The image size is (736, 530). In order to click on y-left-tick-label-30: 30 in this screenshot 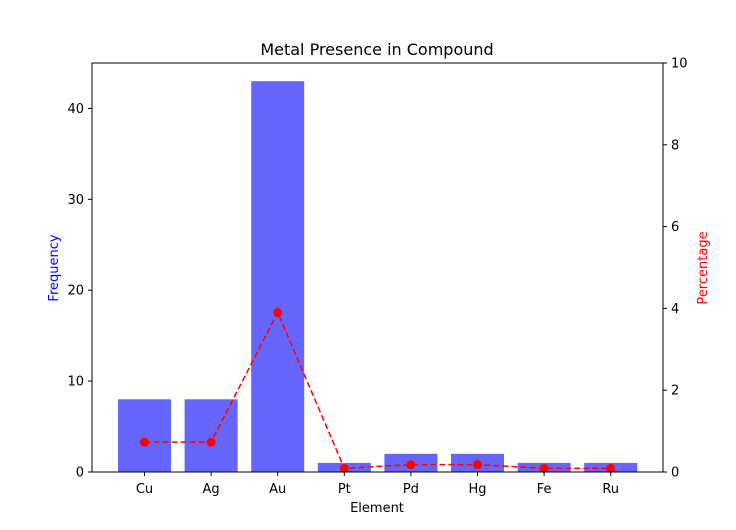, I will do `click(75, 200)`.